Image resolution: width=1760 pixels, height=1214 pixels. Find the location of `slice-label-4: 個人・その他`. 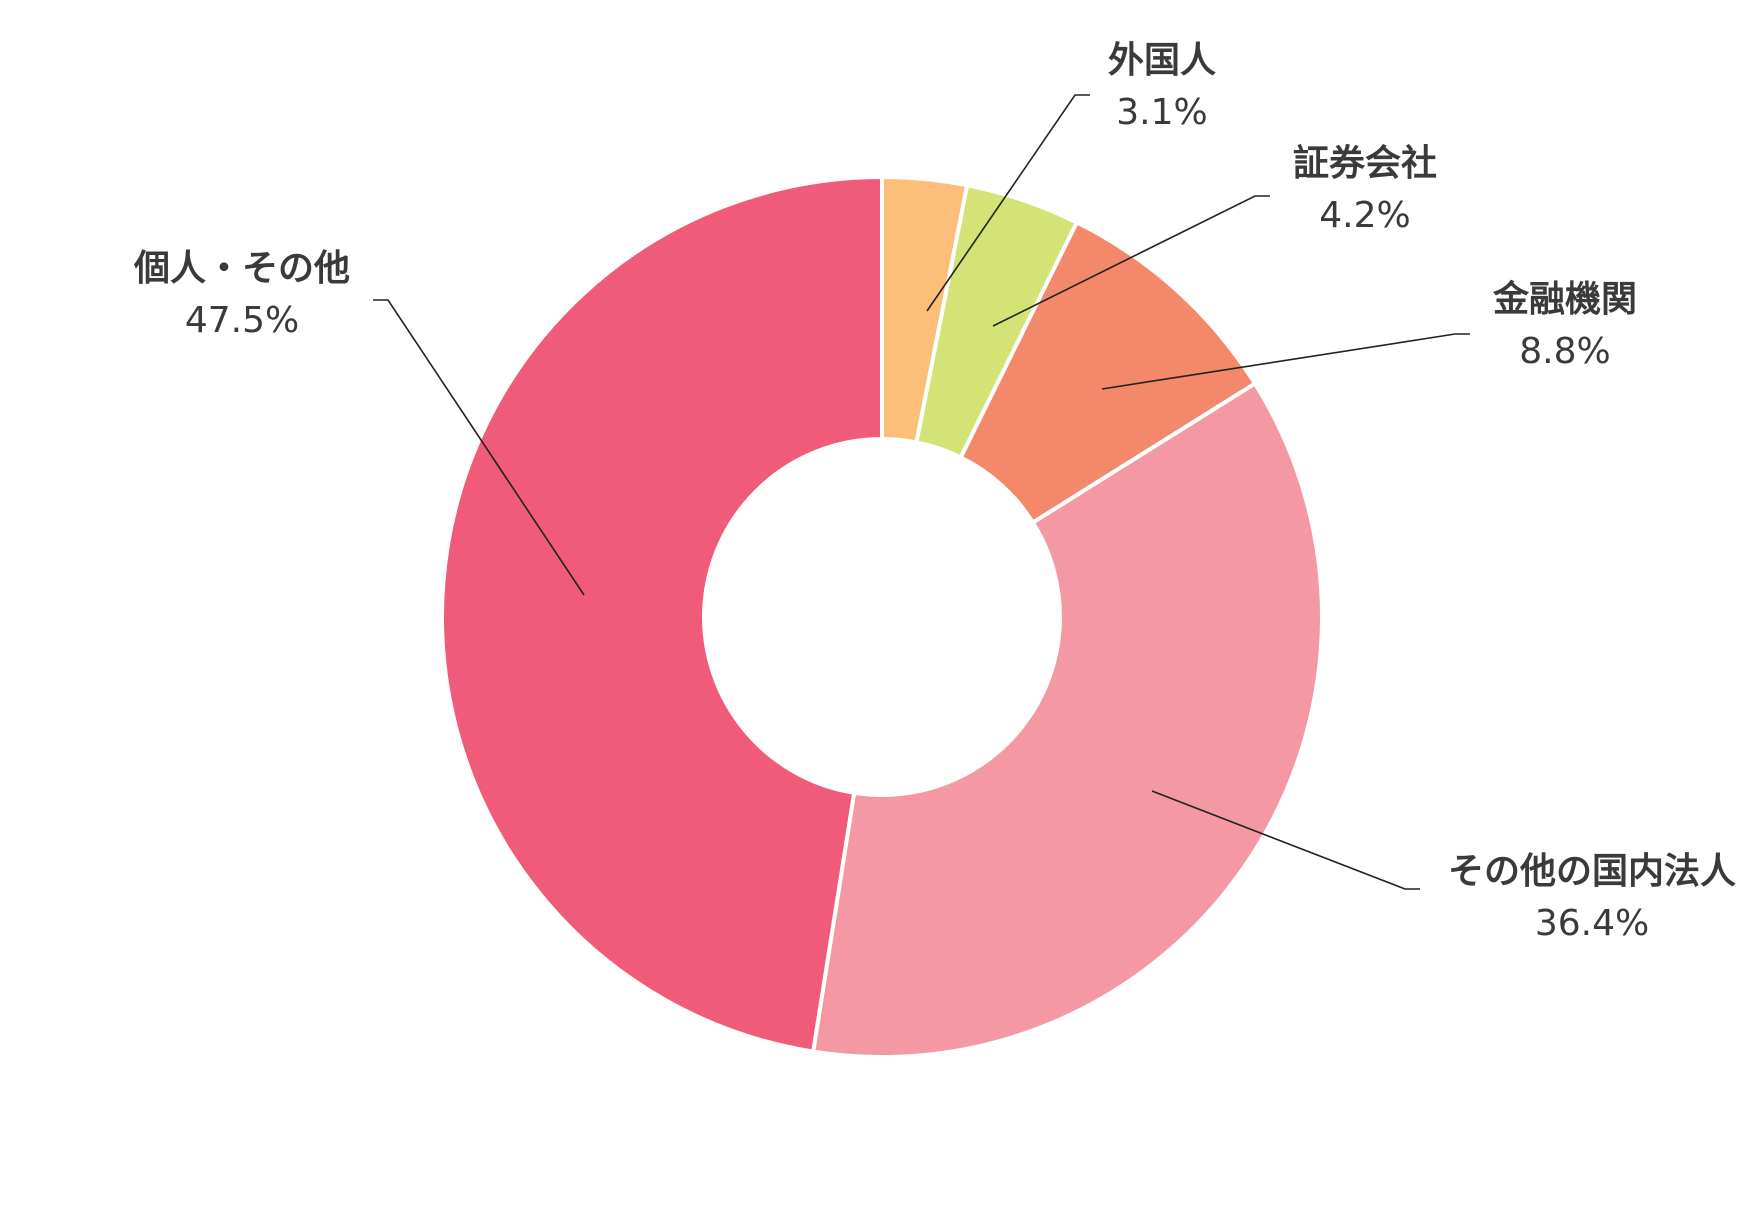

slice-label-4: 個人・その他 is located at coordinates (241, 268).